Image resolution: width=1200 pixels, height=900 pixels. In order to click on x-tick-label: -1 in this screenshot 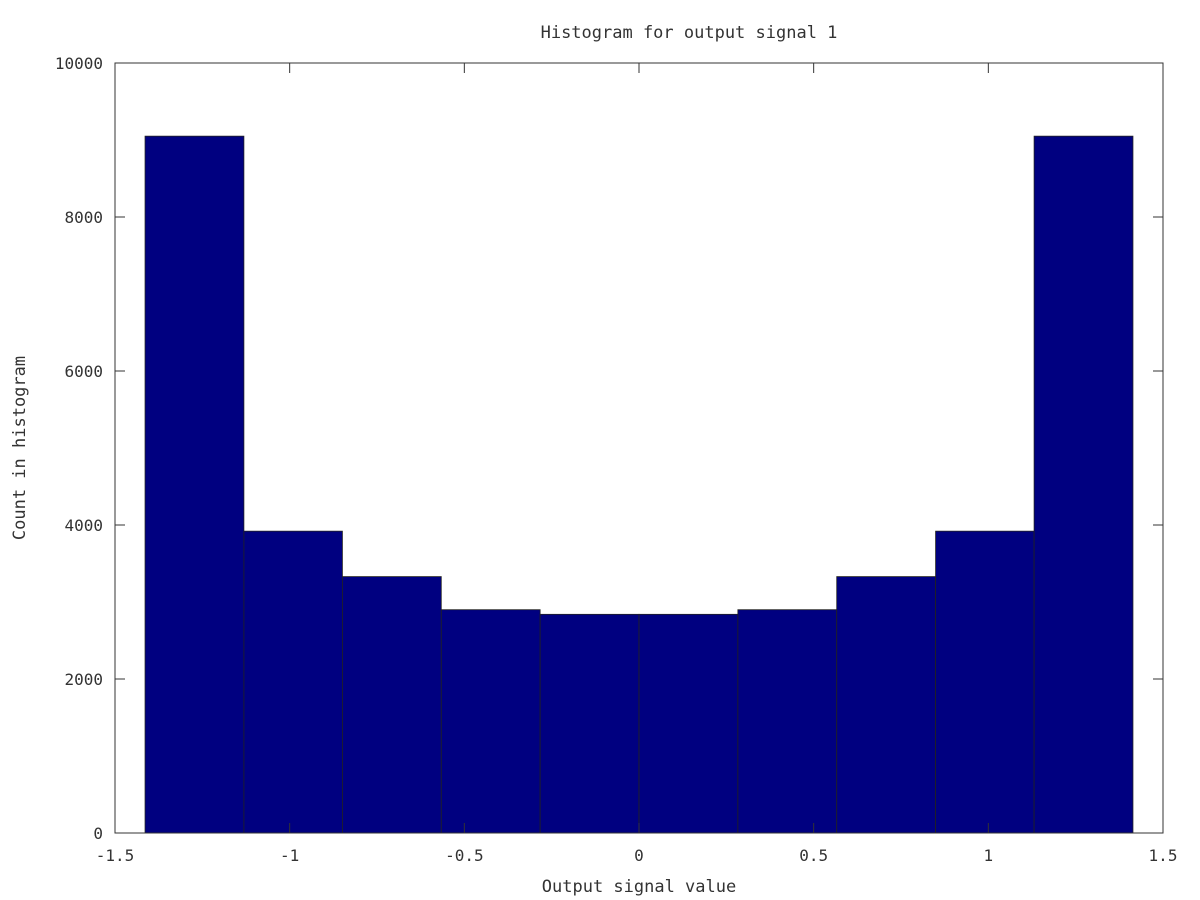, I will do `click(289, 855)`.